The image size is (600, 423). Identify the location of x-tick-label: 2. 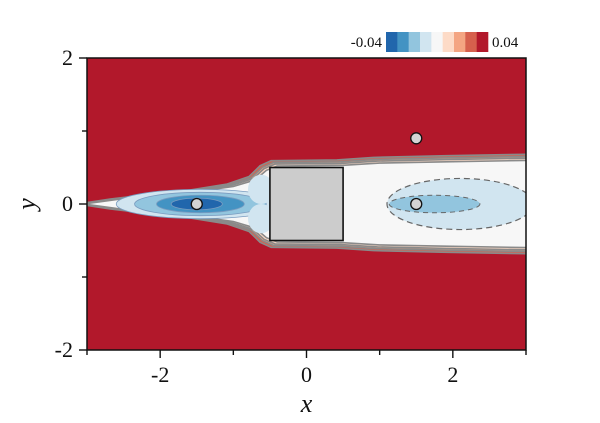
(452, 374).